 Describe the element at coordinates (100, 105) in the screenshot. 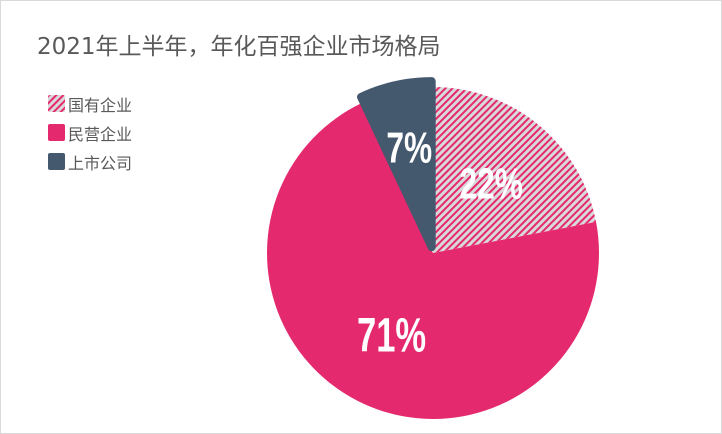

I see `legend-label: 国有企业` at that location.